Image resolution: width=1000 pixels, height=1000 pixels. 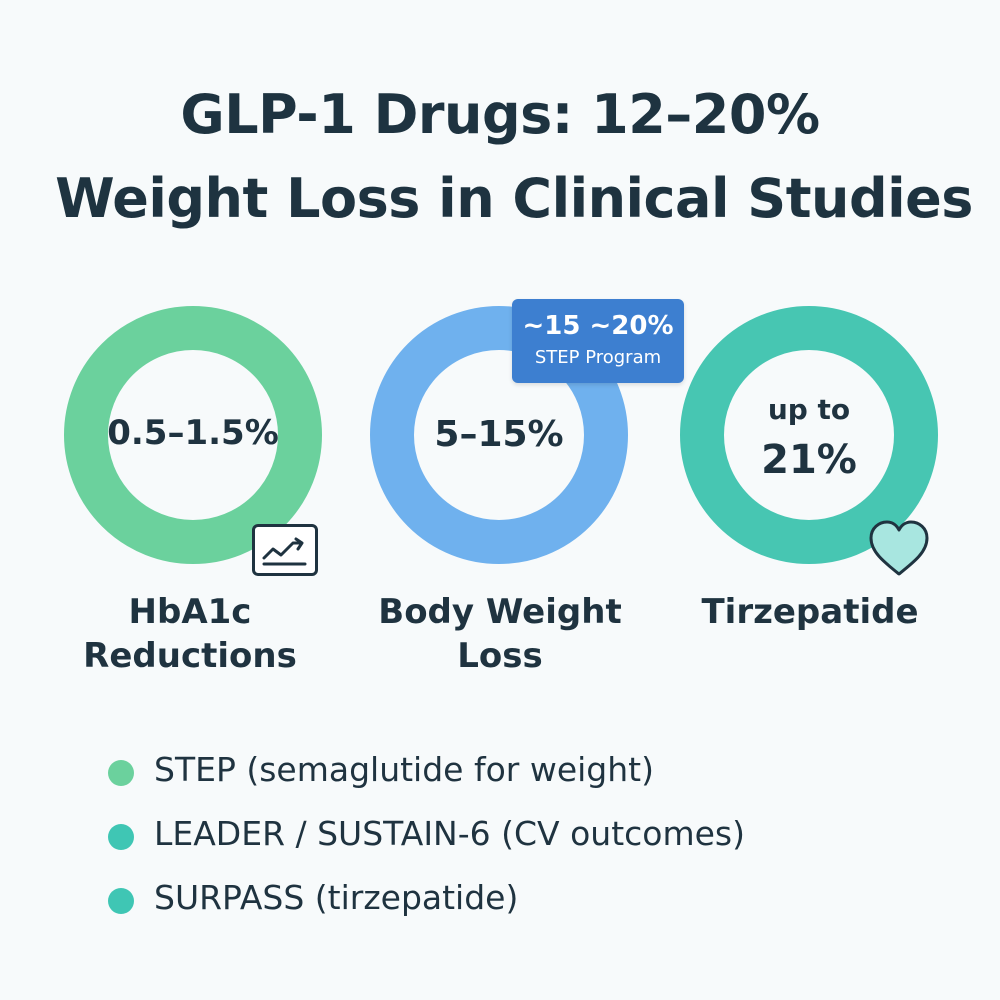 I want to click on tirzepatide-label: Tirzepatide, so click(x=810, y=612).